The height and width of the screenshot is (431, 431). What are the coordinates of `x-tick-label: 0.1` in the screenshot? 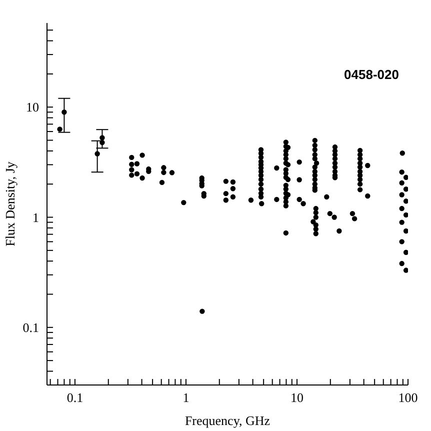 It's located at (75, 398).